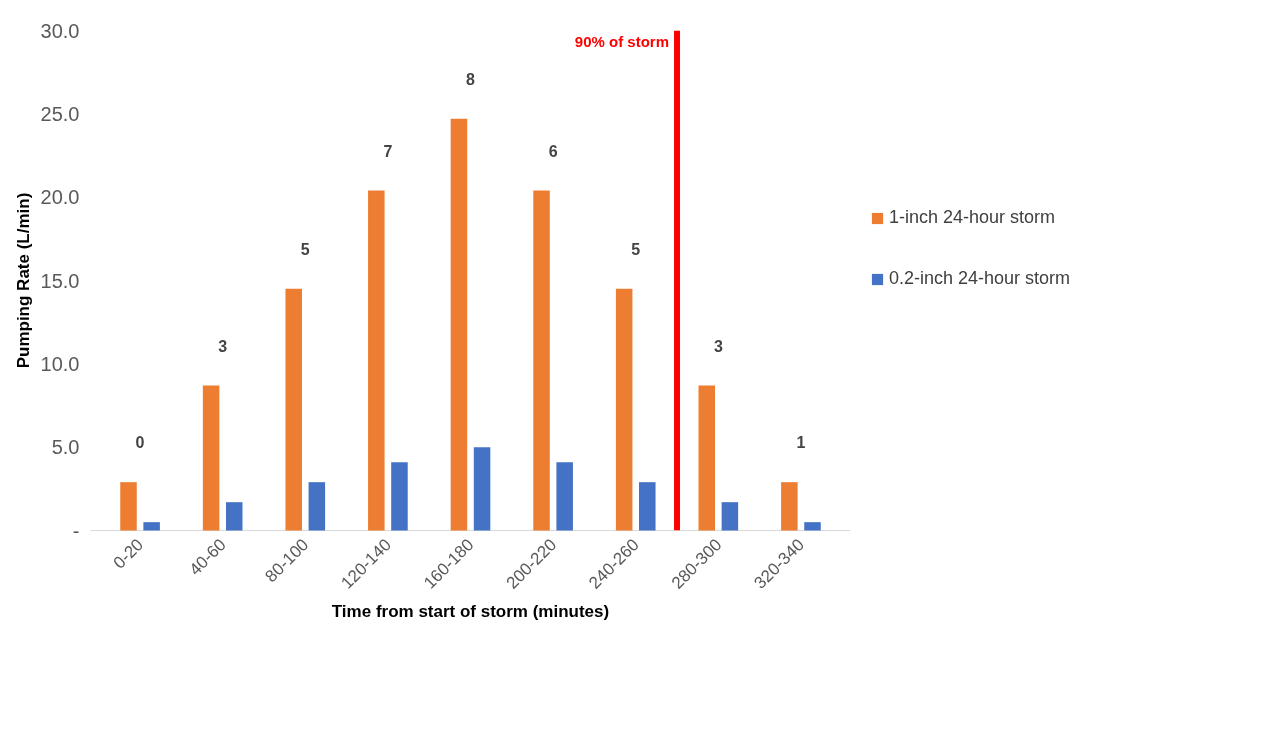  What do you see at coordinates (60, 363) in the screenshot?
I see `y-tick-label: 10.0` at bounding box center [60, 363].